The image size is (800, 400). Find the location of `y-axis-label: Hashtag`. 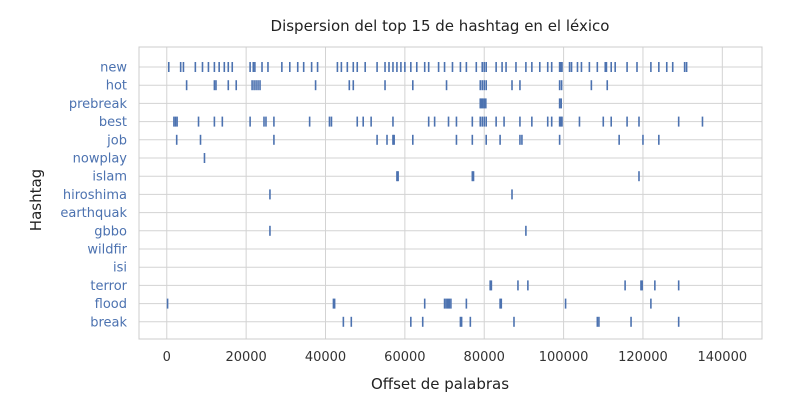

y-axis-label: Hashtag is located at coordinates (36, 200).